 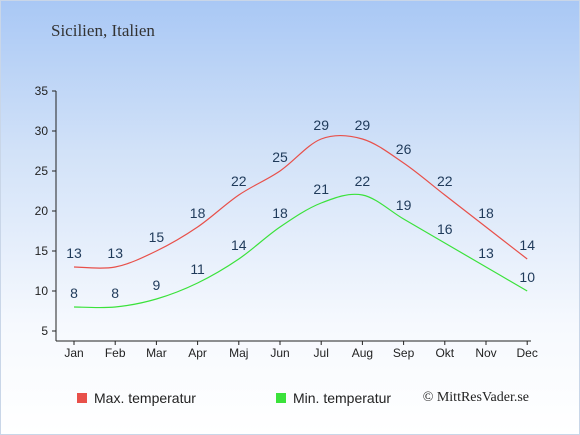 What do you see at coordinates (404, 149) in the screenshot?
I see `data-label-max: 26` at bounding box center [404, 149].